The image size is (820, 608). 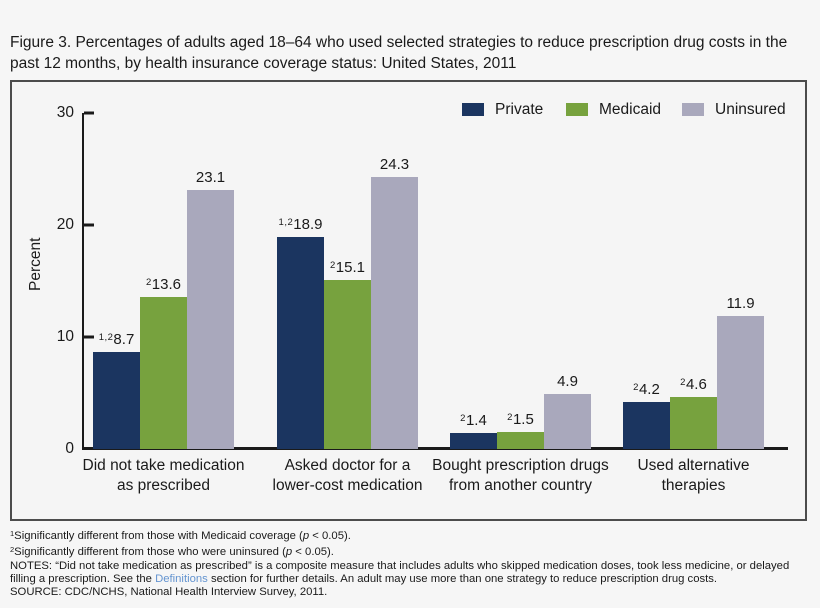 What do you see at coordinates (163, 485) in the screenshot?
I see `category-label-line: as prescribed` at bounding box center [163, 485].